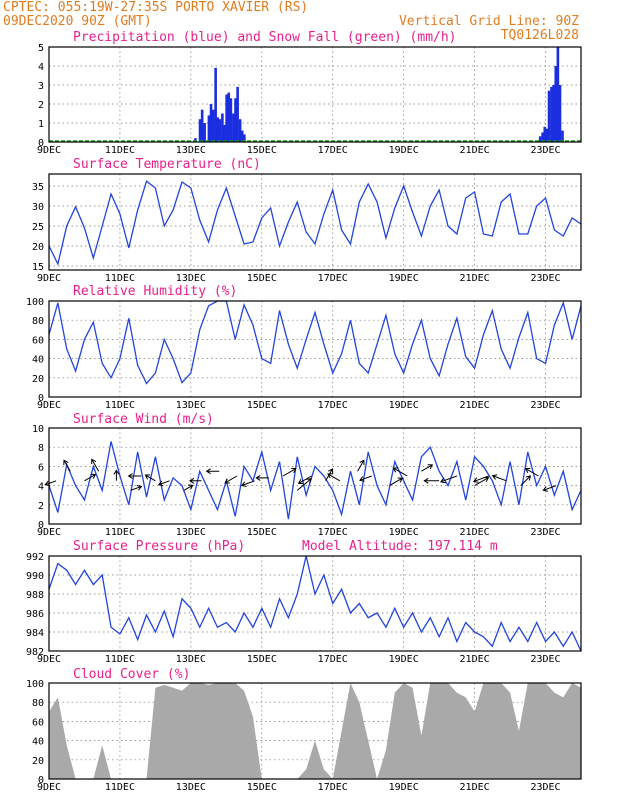 The image size is (618, 800). Describe the element at coordinates (489, 21) in the screenshot. I see `vertical-grid-note: Vertical Grid Line: 90Z` at that location.